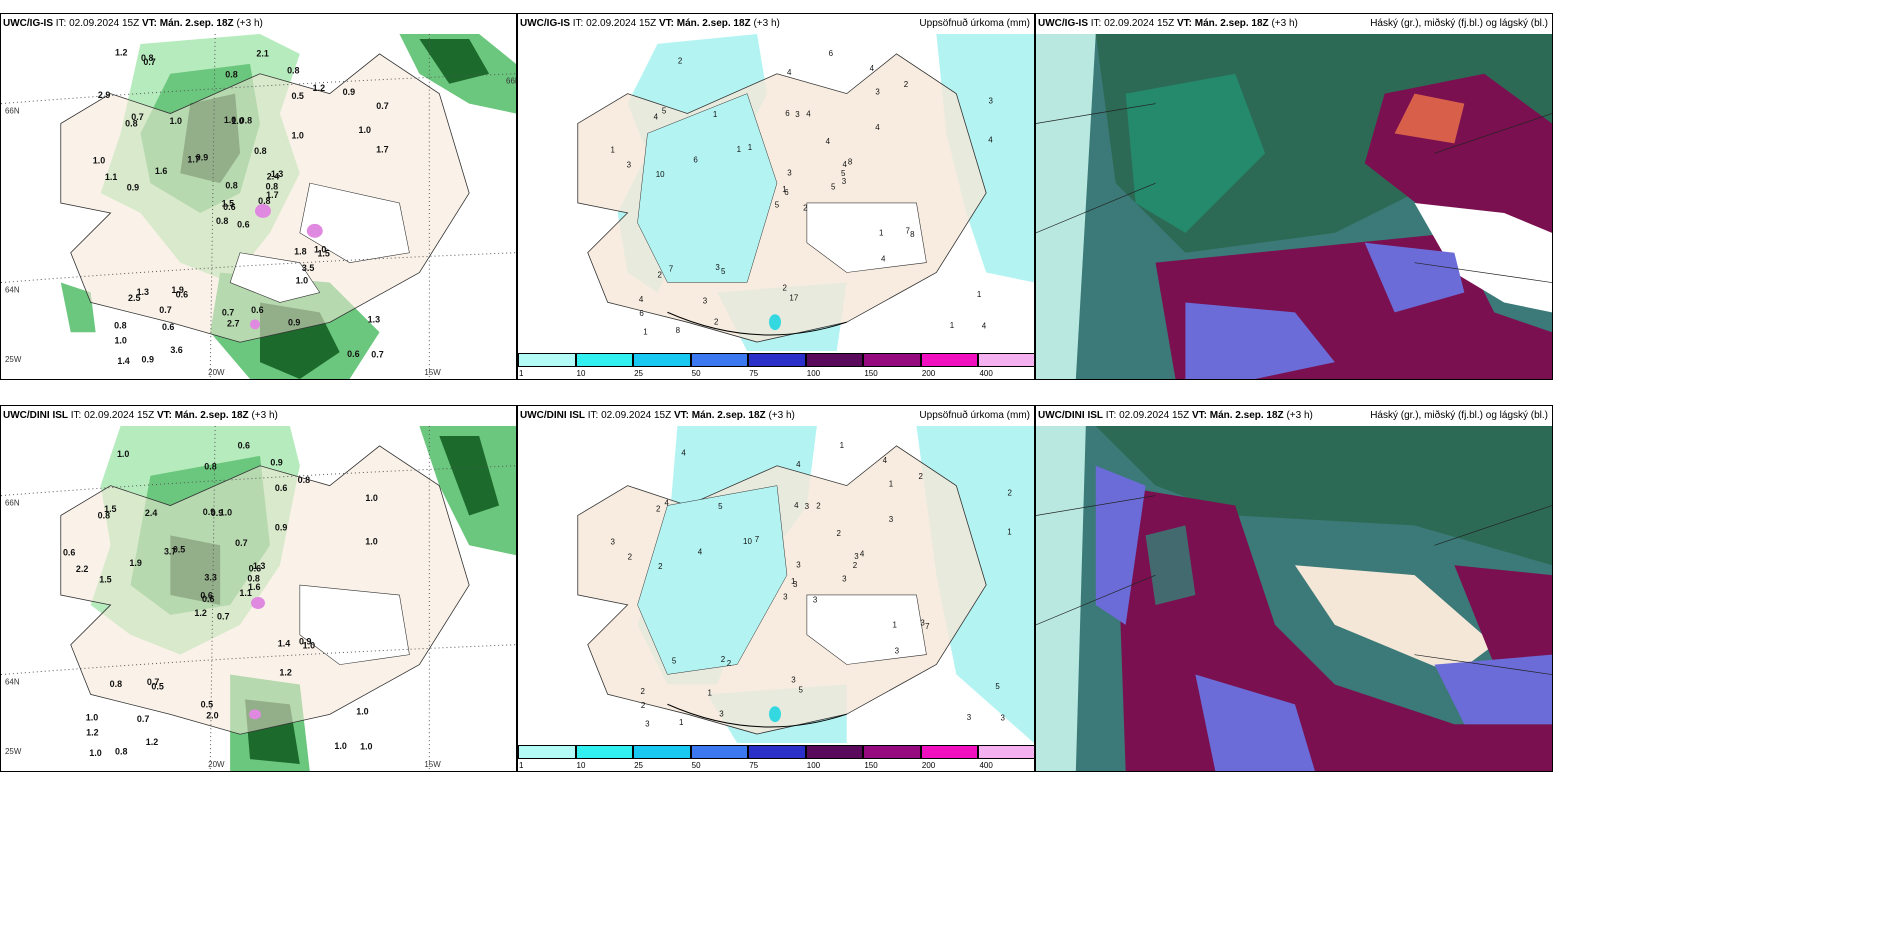 Image resolution: width=1900 pixels, height=950 pixels. I want to click on colorbar-tick: 100, so click(813, 373).